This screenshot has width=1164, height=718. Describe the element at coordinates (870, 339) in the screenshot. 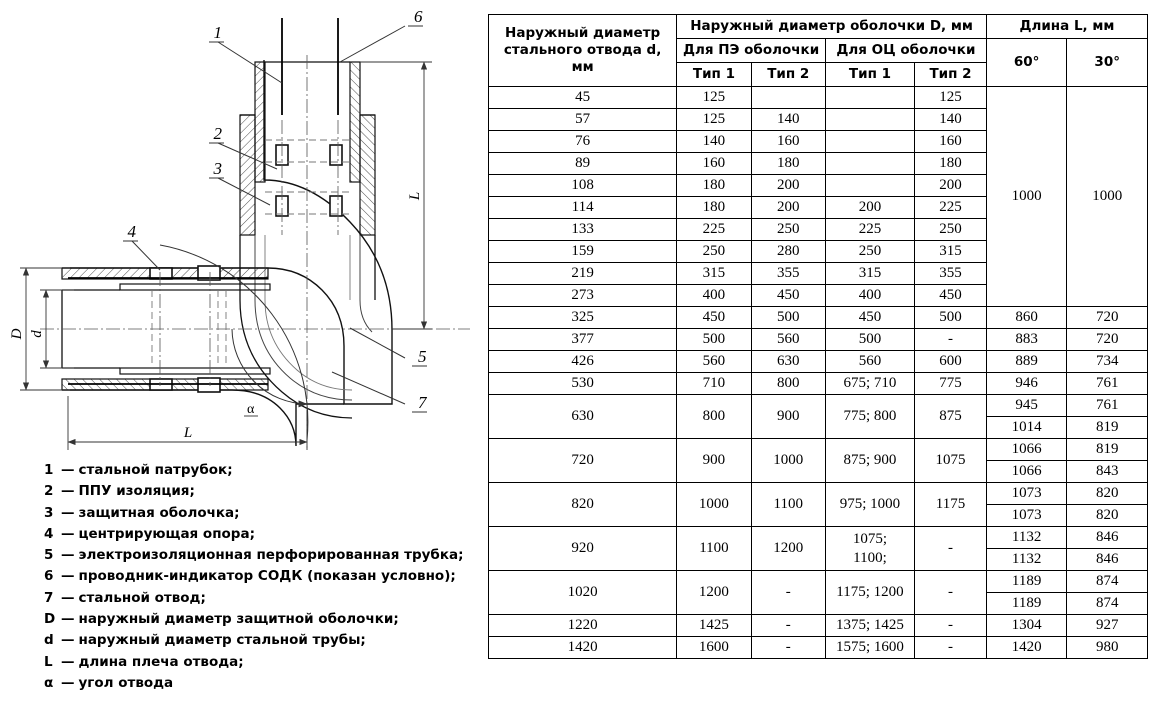

I see `cell-oc1: 500` at that location.